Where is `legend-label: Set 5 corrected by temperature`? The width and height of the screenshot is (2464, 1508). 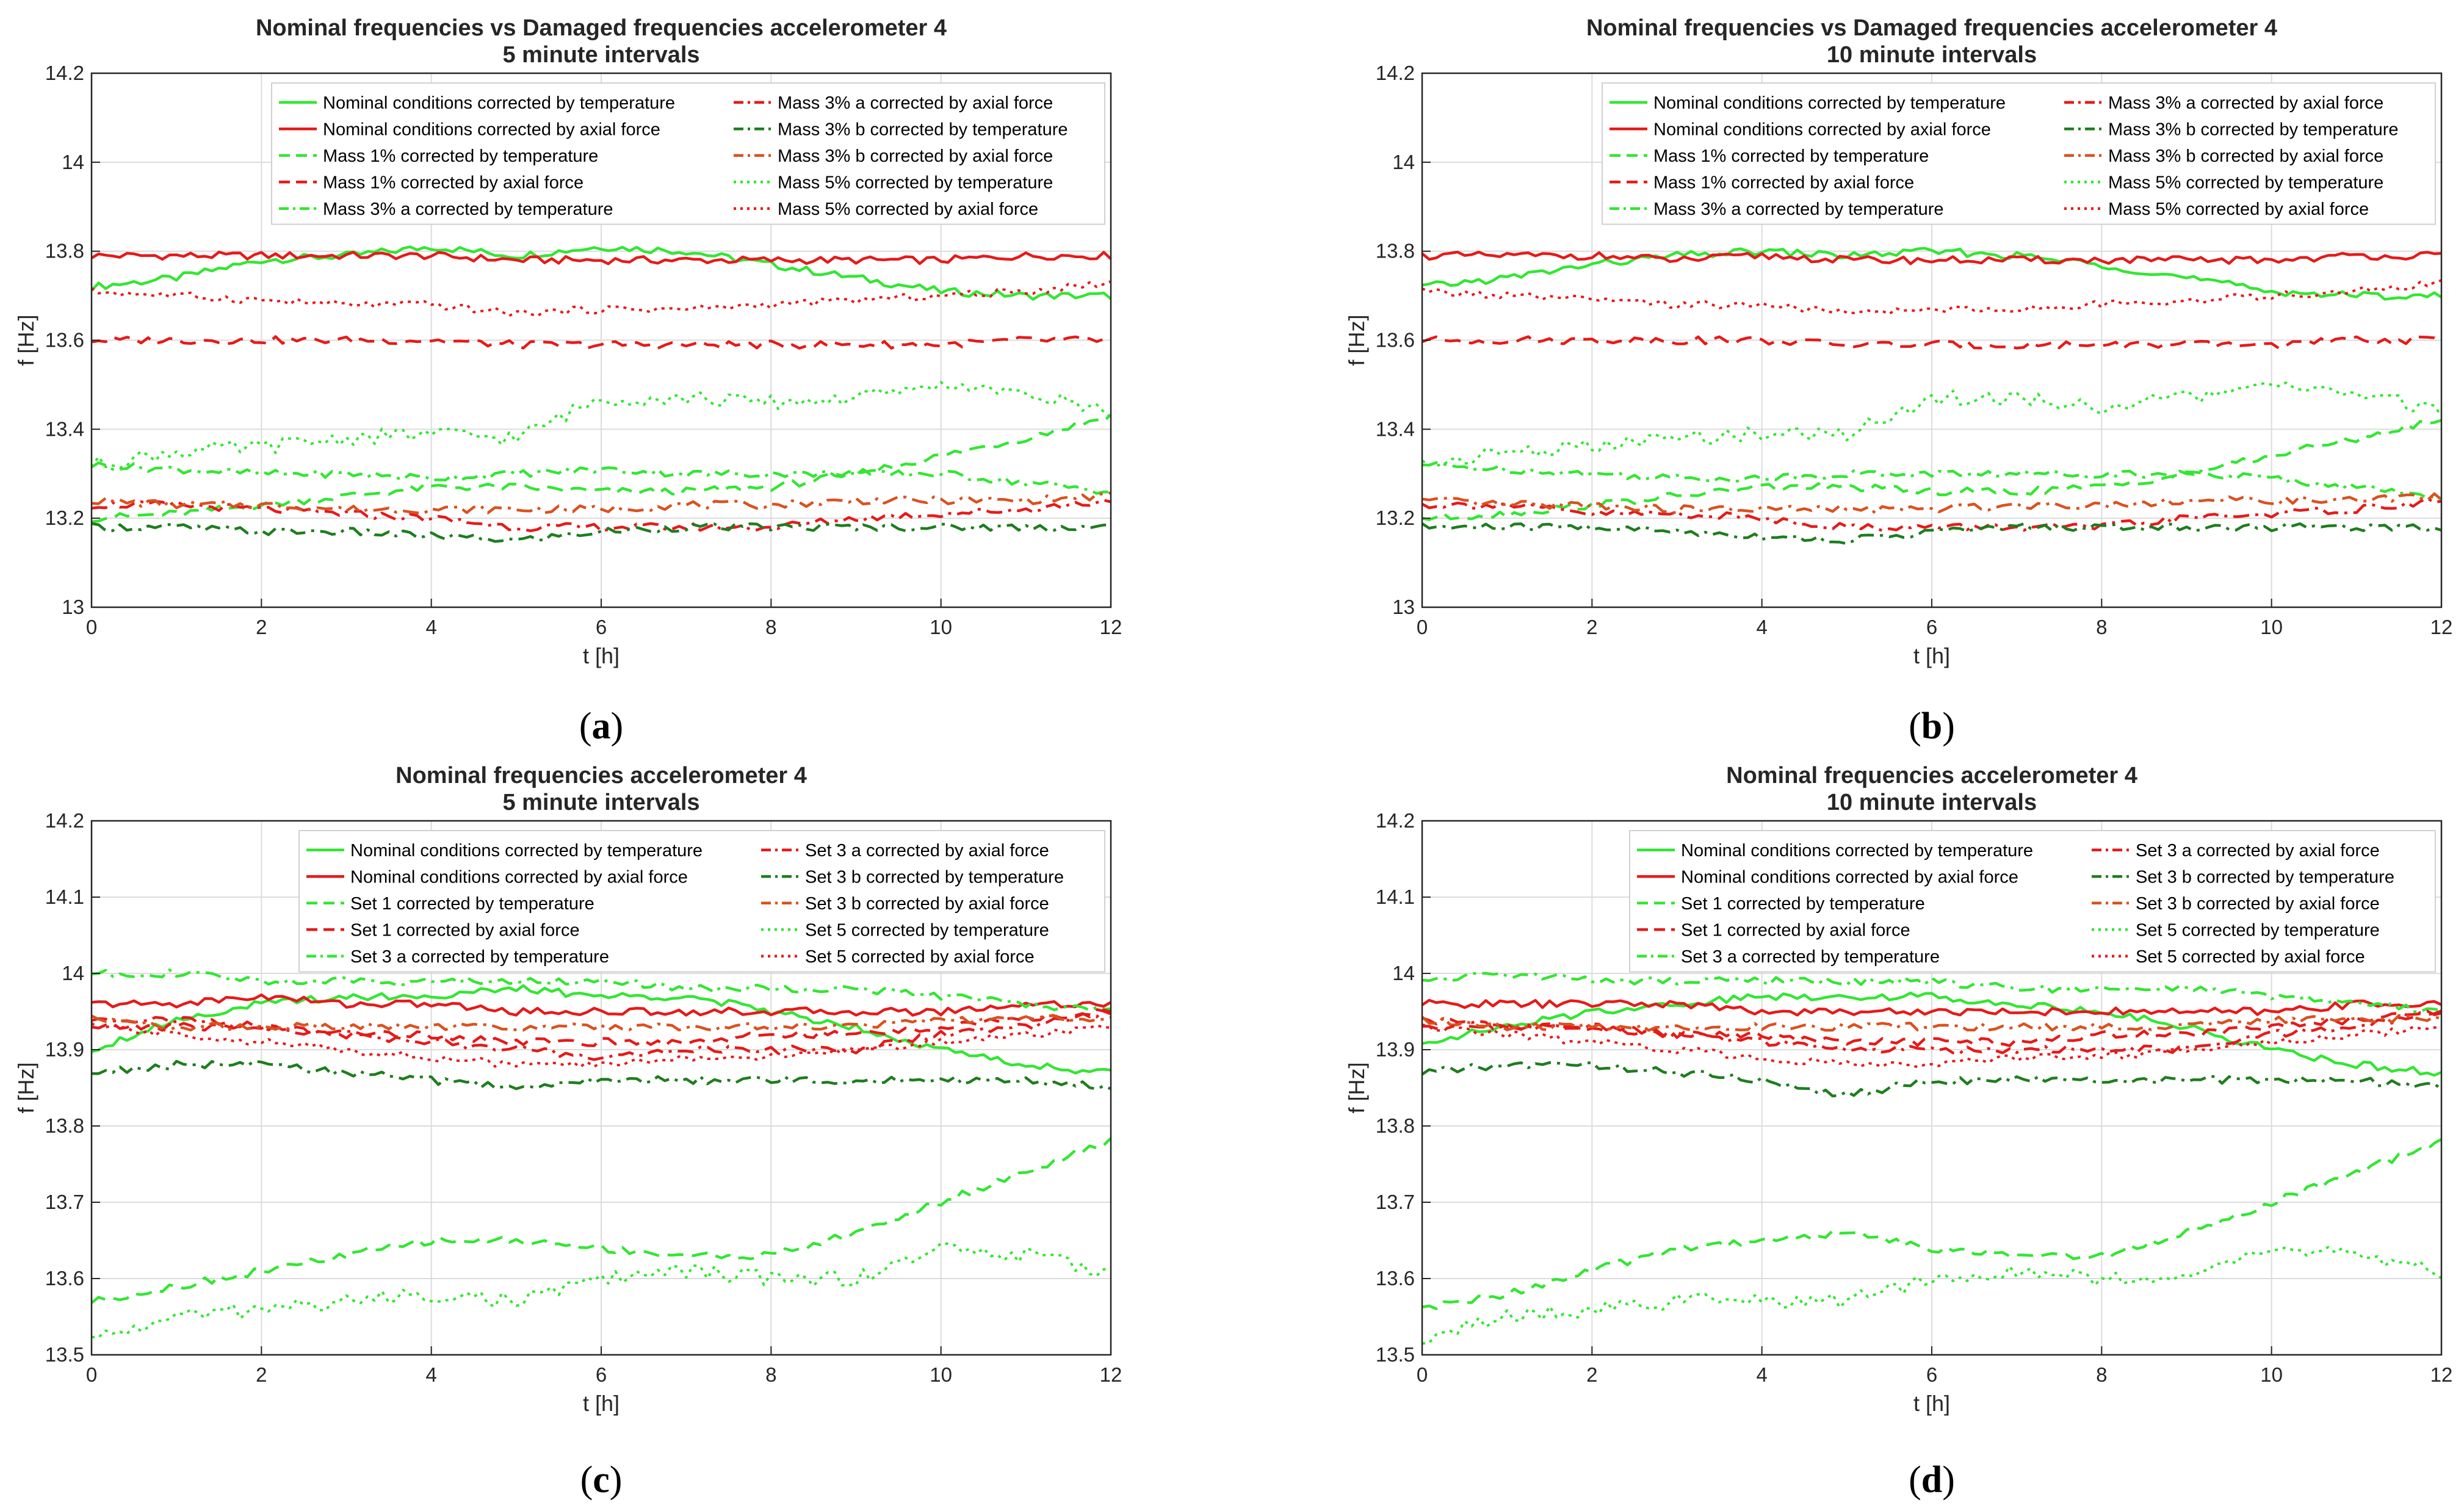 legend-label: Set 5 corrected by temperature is located at coordinates (927, 930).